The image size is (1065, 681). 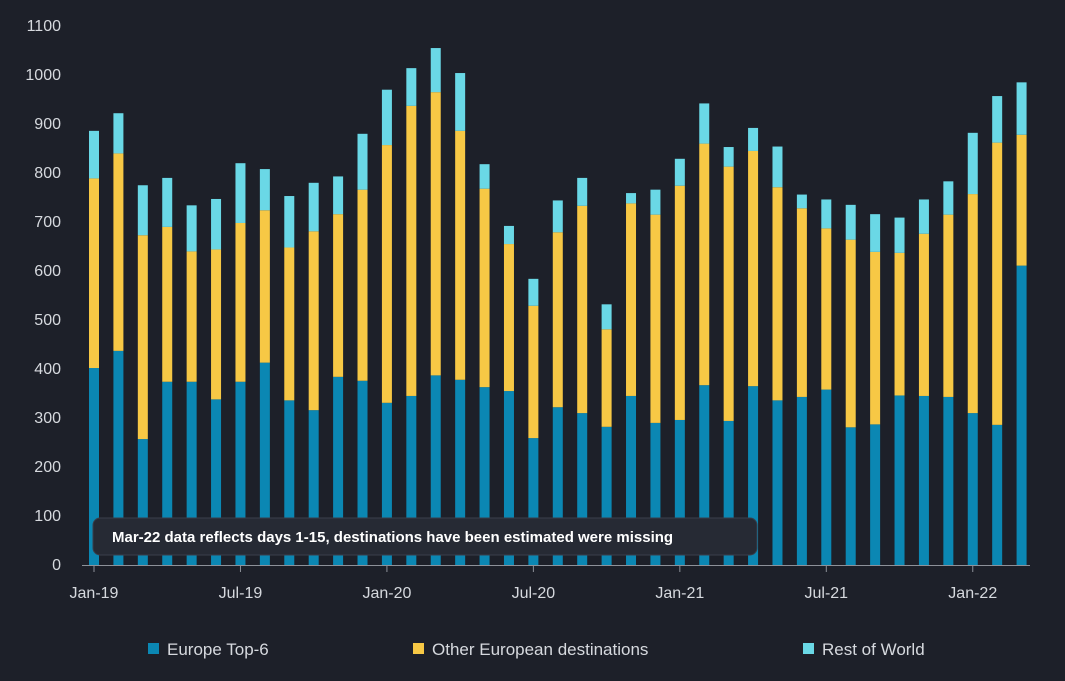 I want to click on x-tick-label: Jan-19, so click(x=94, y=593).